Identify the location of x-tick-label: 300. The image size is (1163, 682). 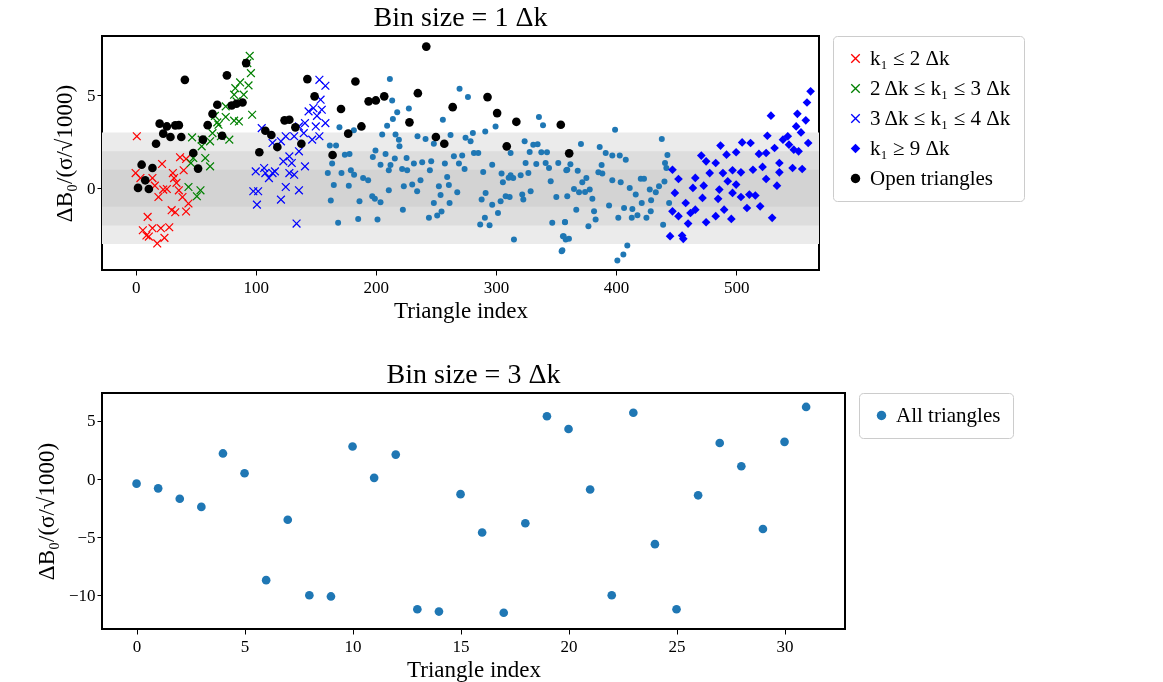
(496, 287).